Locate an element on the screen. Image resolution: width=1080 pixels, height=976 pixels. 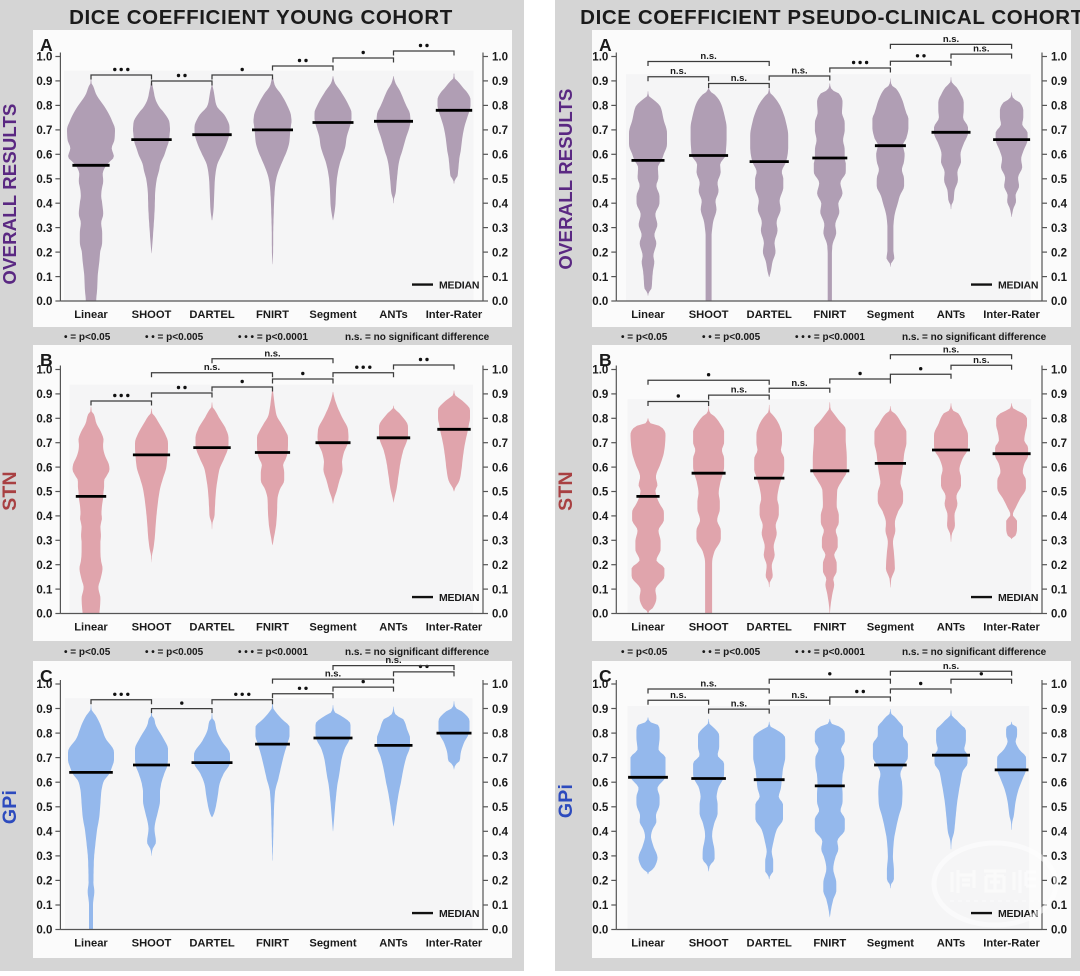
svg-text: Segment is located at coordinates (333, 628).